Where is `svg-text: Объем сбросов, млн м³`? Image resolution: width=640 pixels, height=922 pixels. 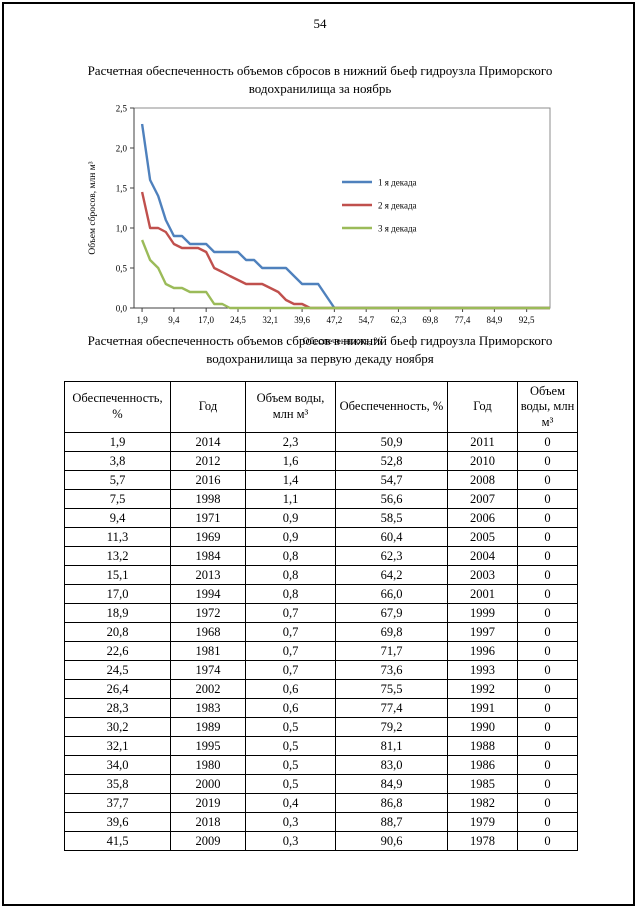
svg-text: Объем сбросов, млн м³ is located at coordinates (92, 207).